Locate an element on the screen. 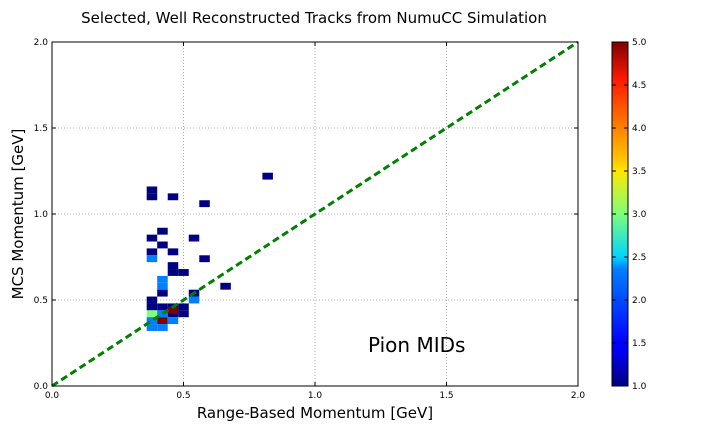 The image size is (720, 432). y-tick-label: 1.5 is located at coordinates (41, 129).